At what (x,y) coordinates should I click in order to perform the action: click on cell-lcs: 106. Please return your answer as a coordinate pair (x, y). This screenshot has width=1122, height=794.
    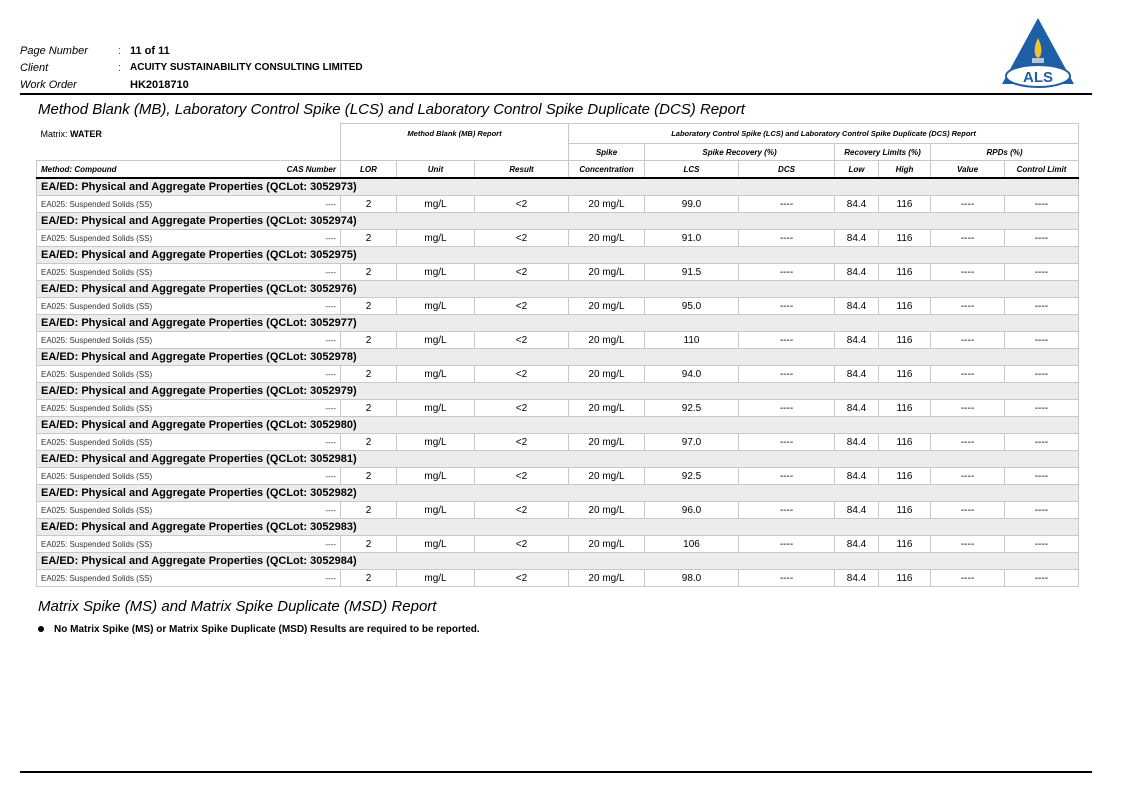
    Looking at the image, I should click on (691, 544).